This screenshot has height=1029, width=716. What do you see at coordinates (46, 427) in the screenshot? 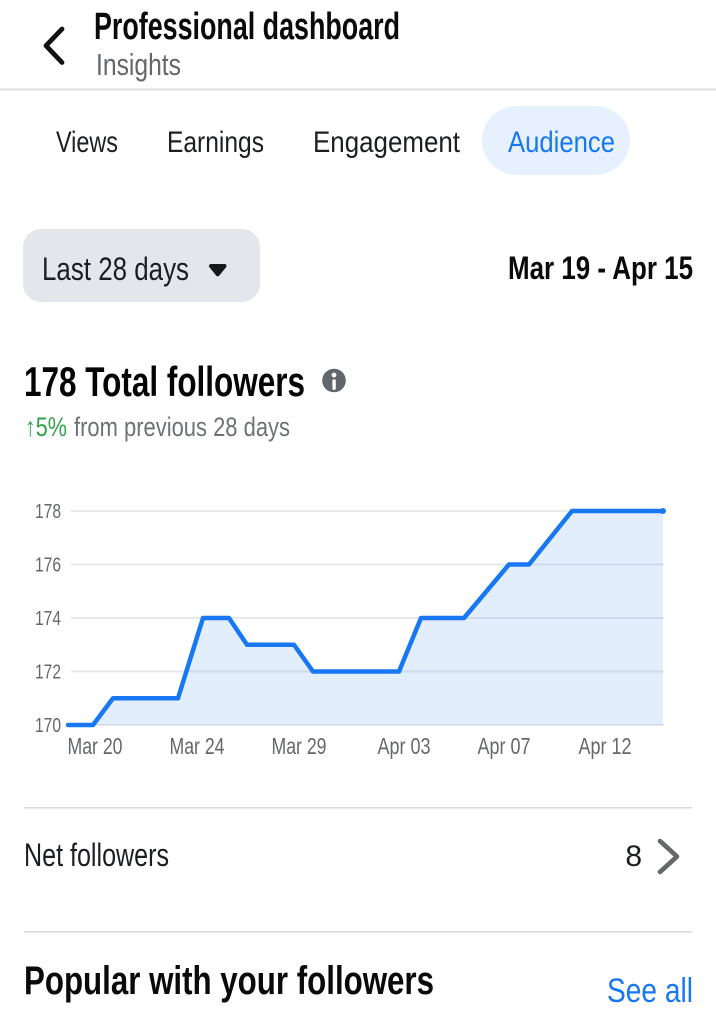
I see `svg-text: ↑5%` at bounding box center [46, 427].